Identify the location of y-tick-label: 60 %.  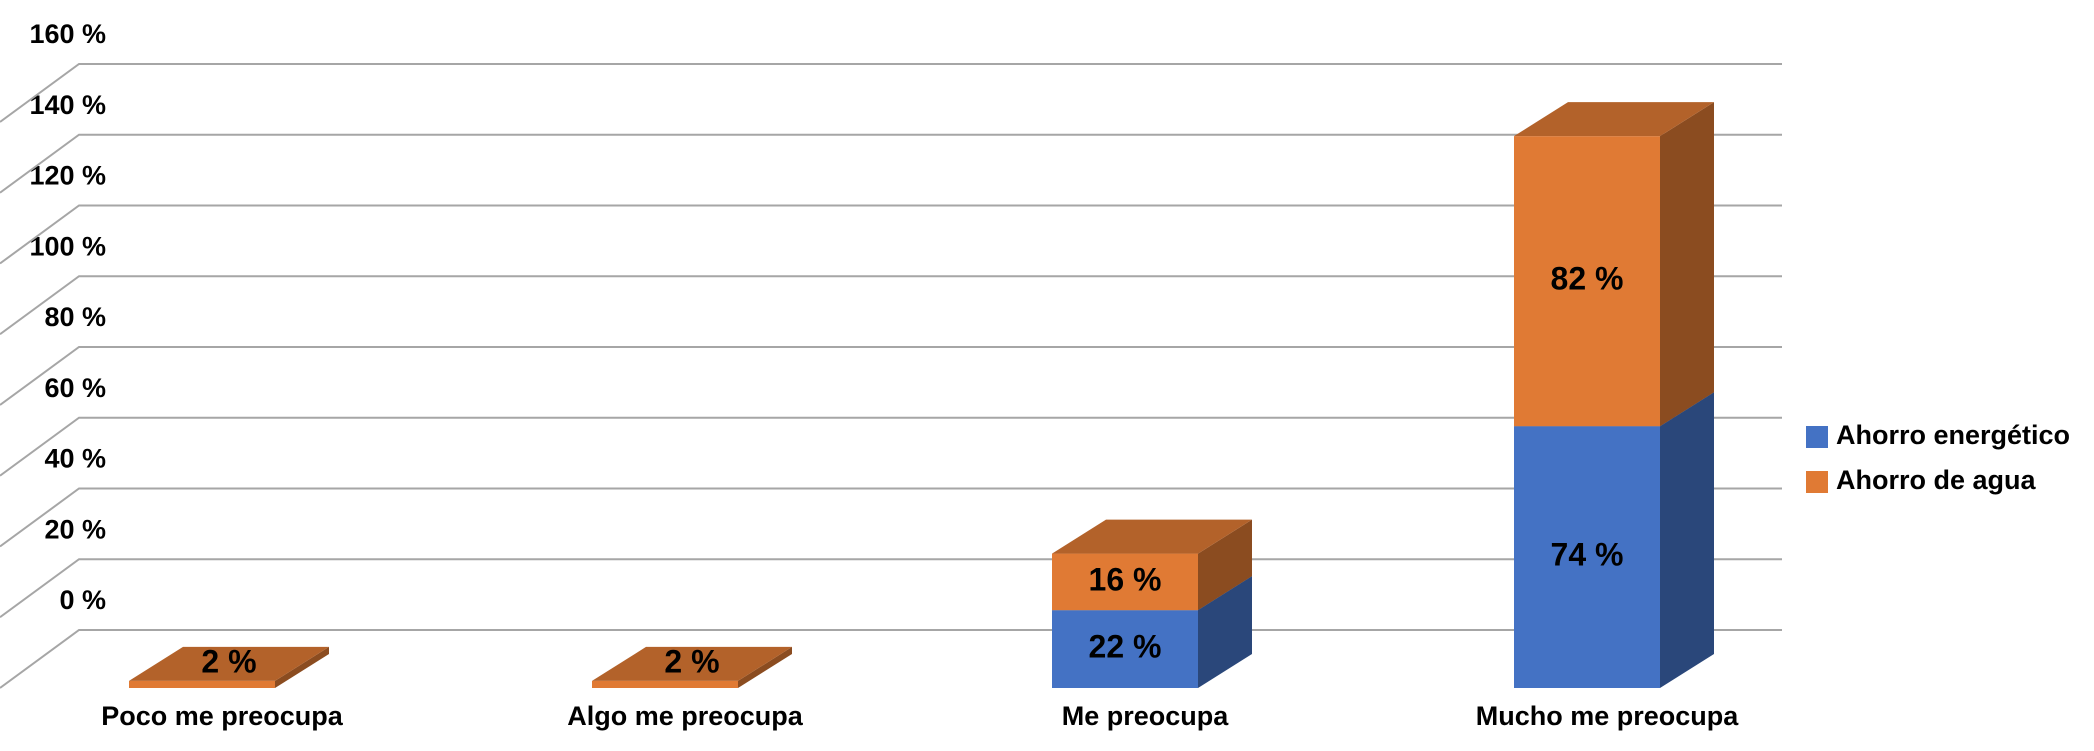
(75, 388).